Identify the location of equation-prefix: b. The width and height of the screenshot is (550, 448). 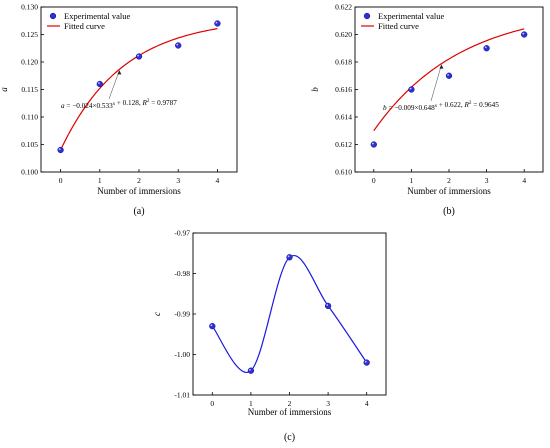
(385, 108).